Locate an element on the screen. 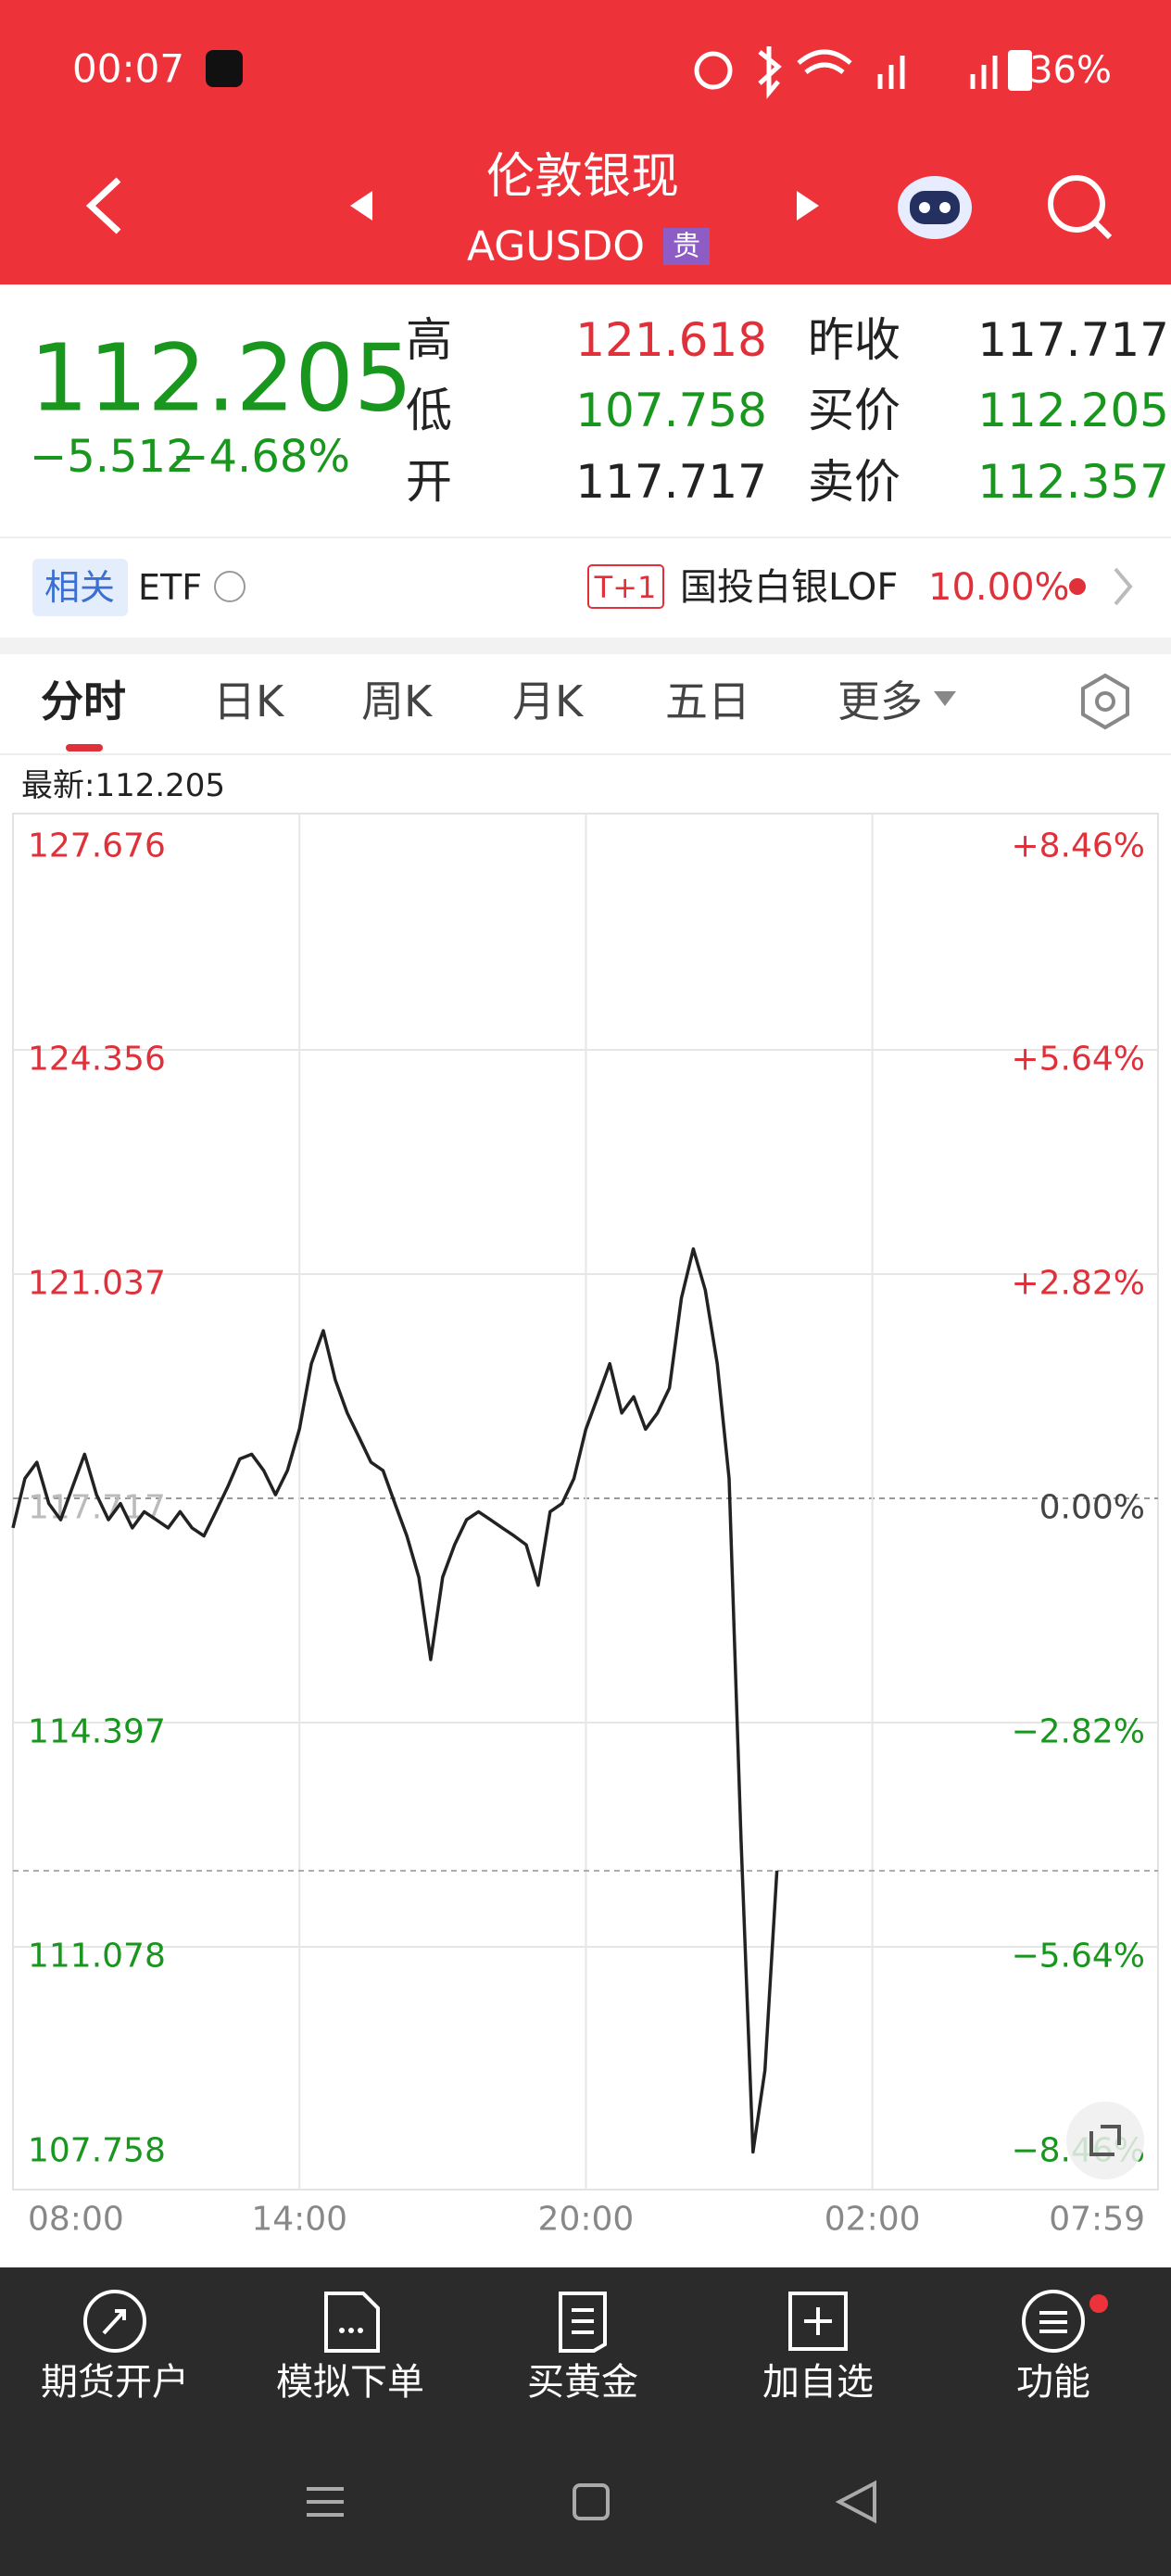 The width and height of the screenshot is (1171, 2576). t1-bg is located at coordinates (626, 586).